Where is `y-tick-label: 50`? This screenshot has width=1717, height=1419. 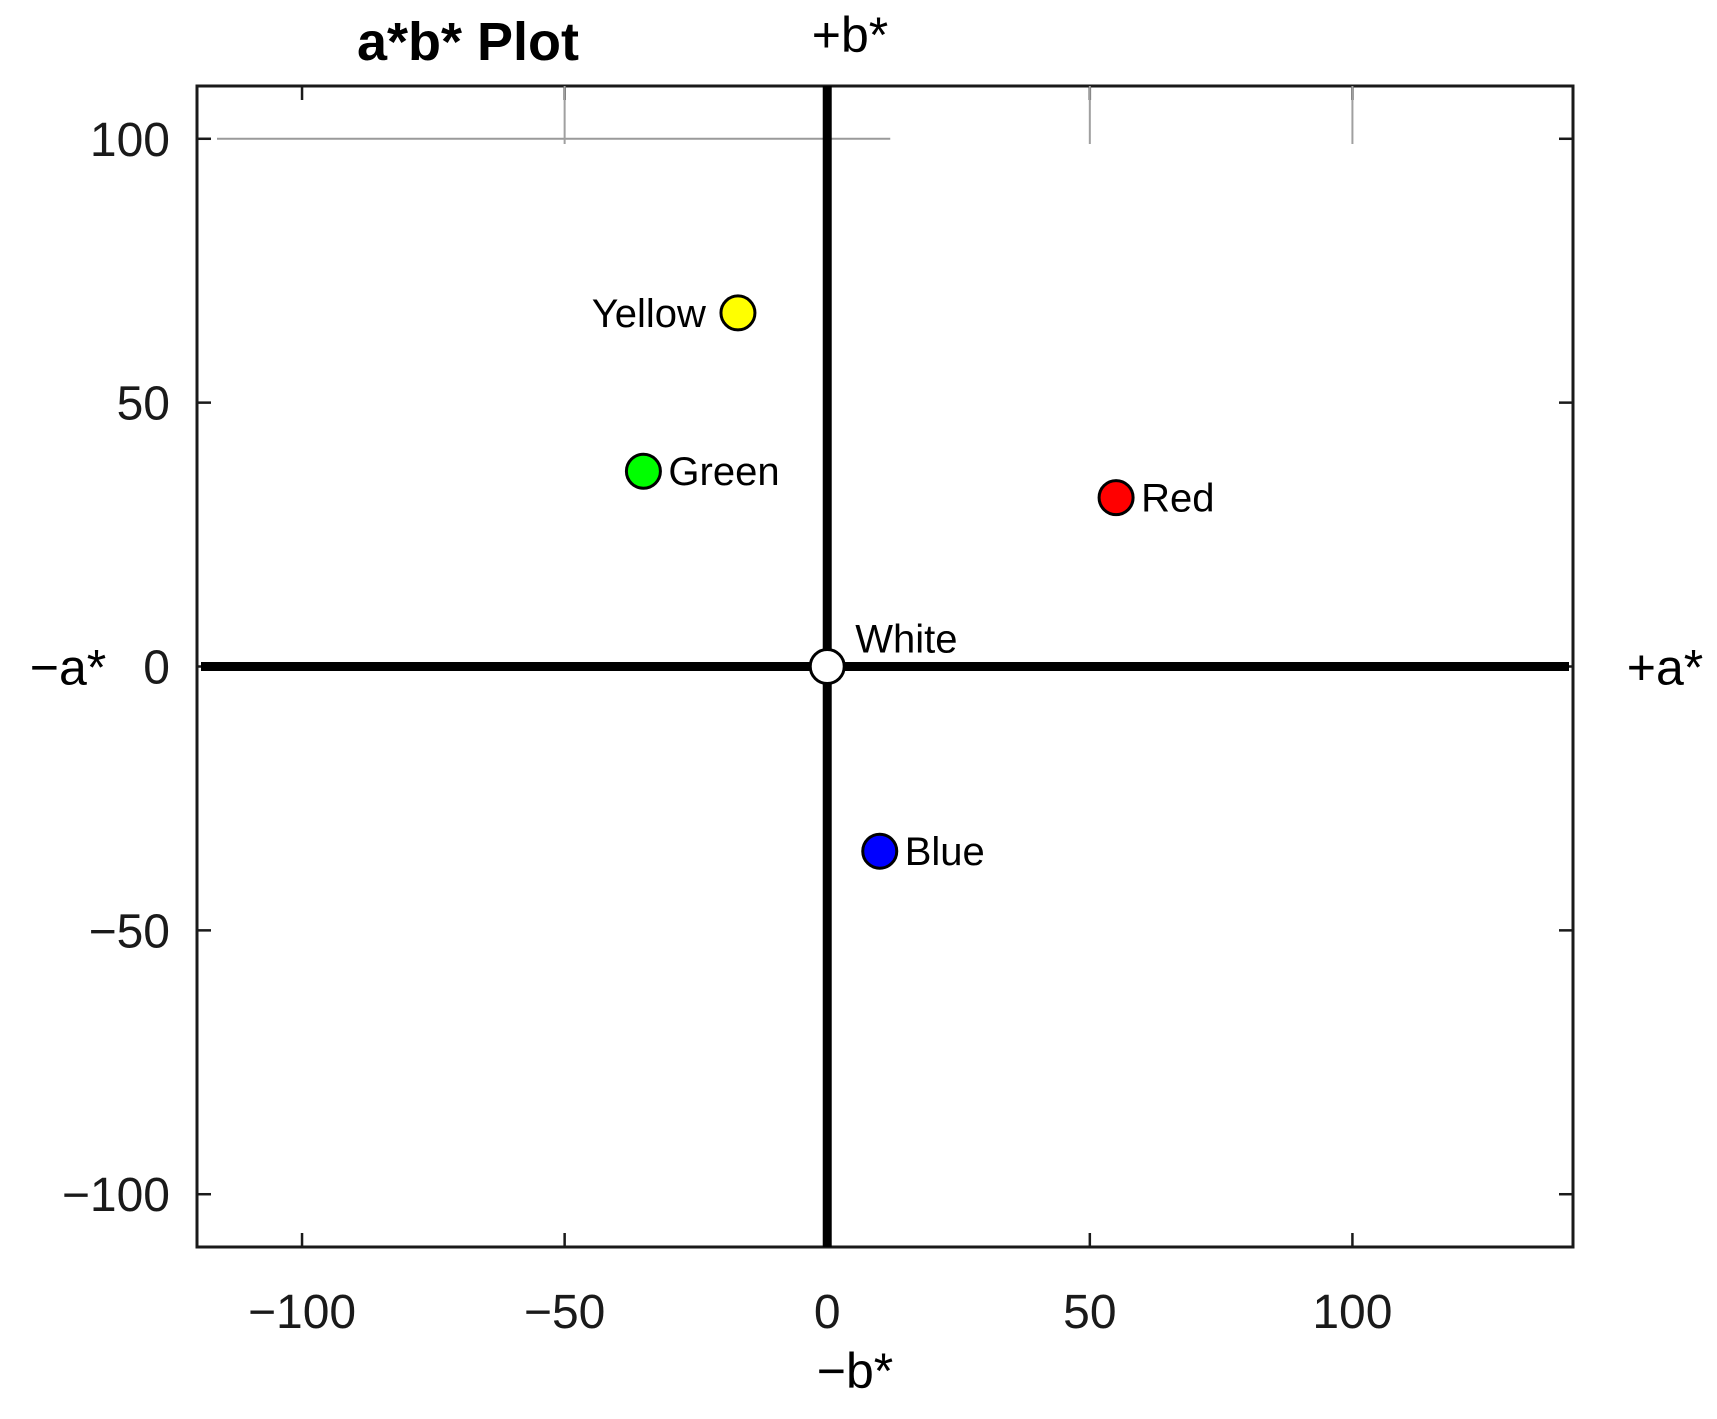 y-tick-label: 50 is located at coordinates (143, 404).